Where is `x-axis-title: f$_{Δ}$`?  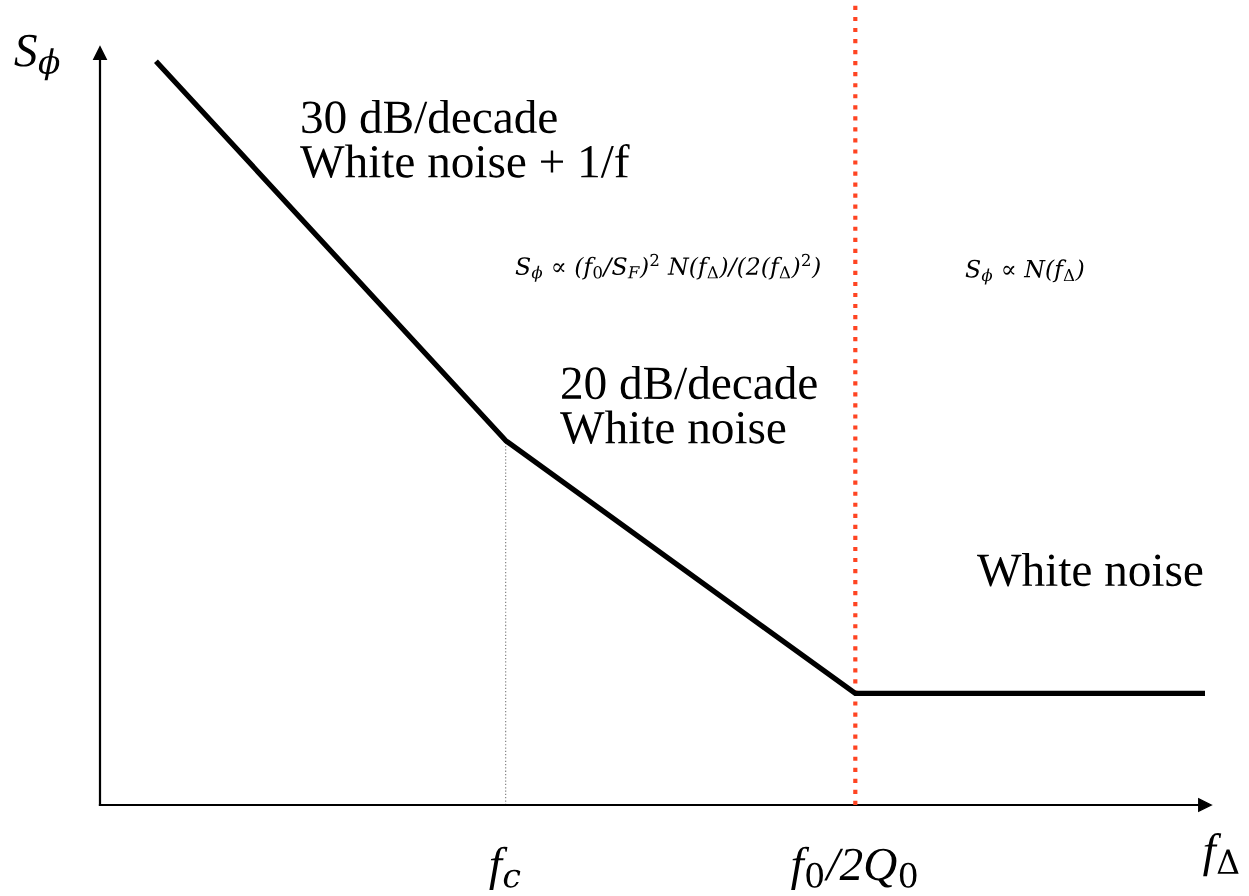 x-axis-title: f$_{Δ}$ is located at coordinates (1221, 855).